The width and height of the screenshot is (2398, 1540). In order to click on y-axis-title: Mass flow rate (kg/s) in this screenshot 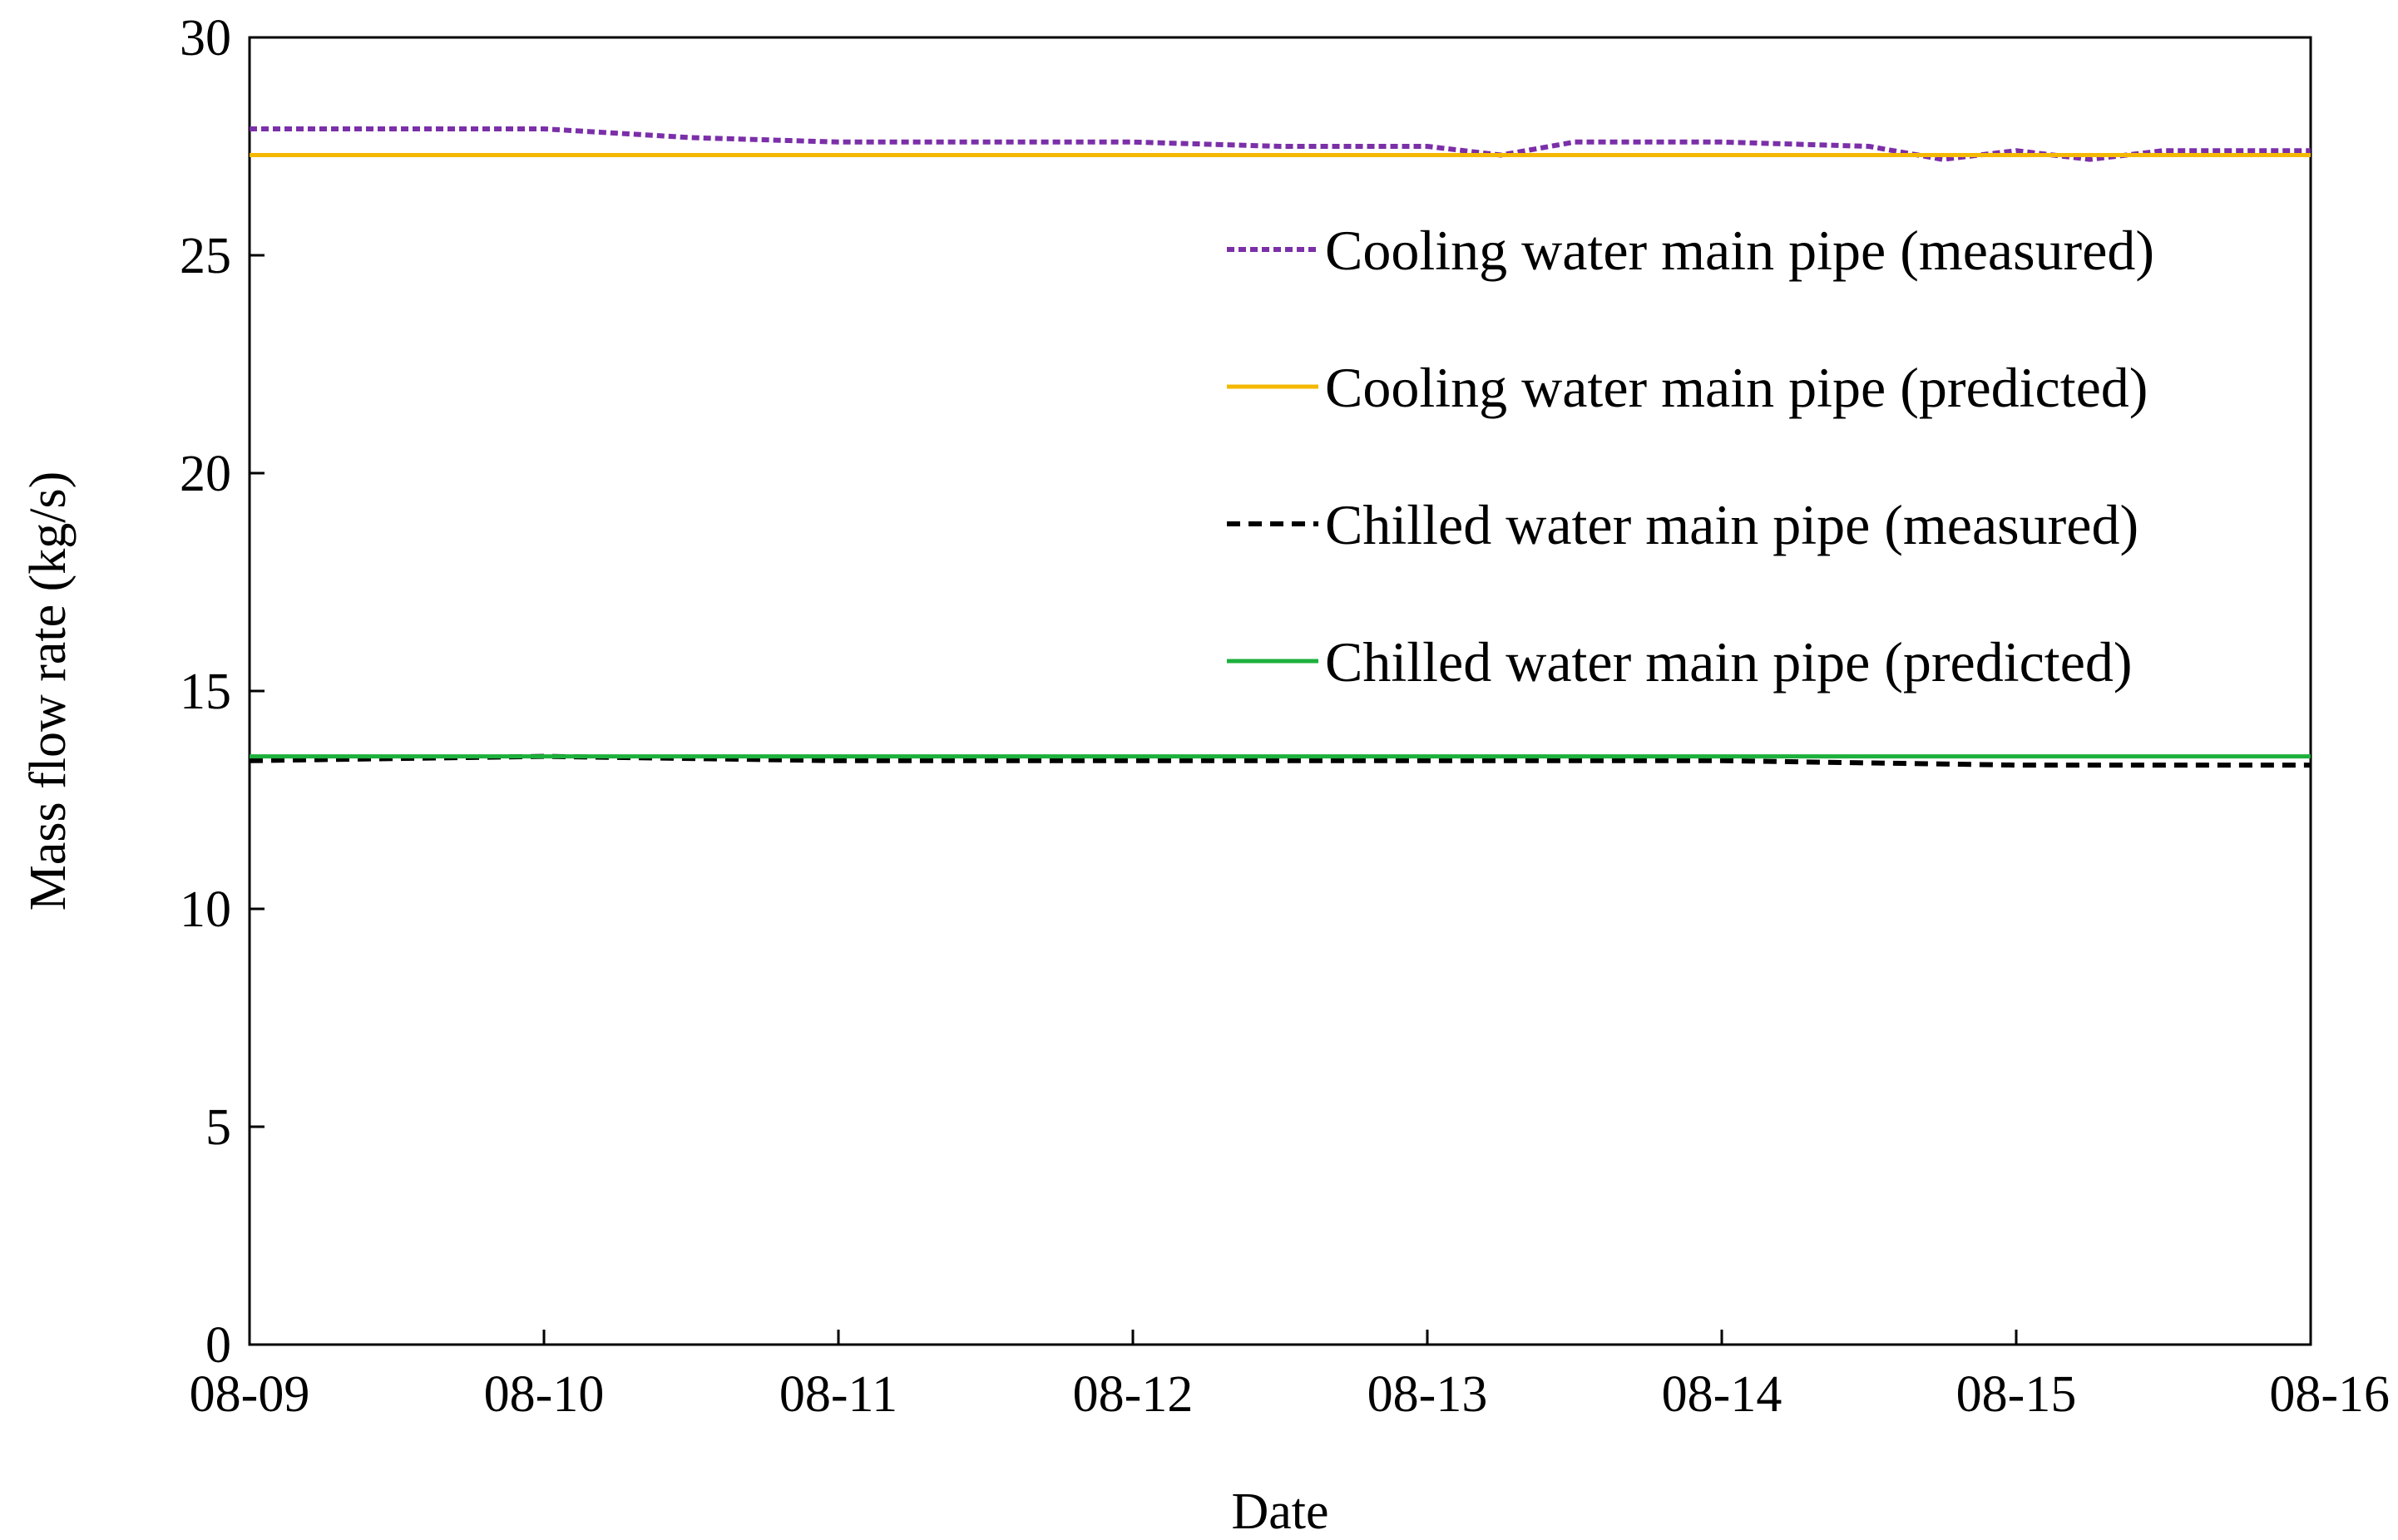, I will do `click(49, 691)`.